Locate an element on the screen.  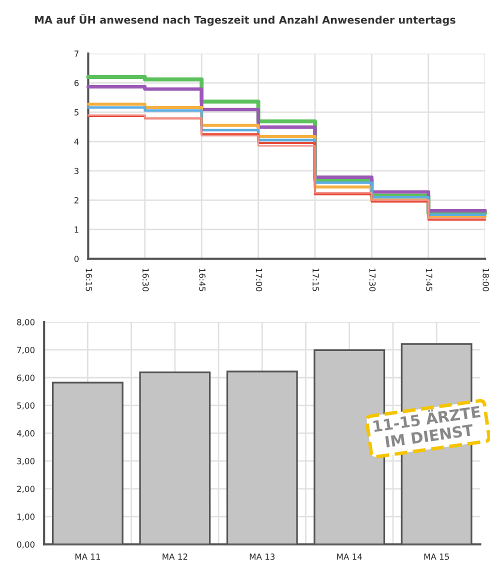
y-tick-label: 2 is located at coordinates (76, 200).